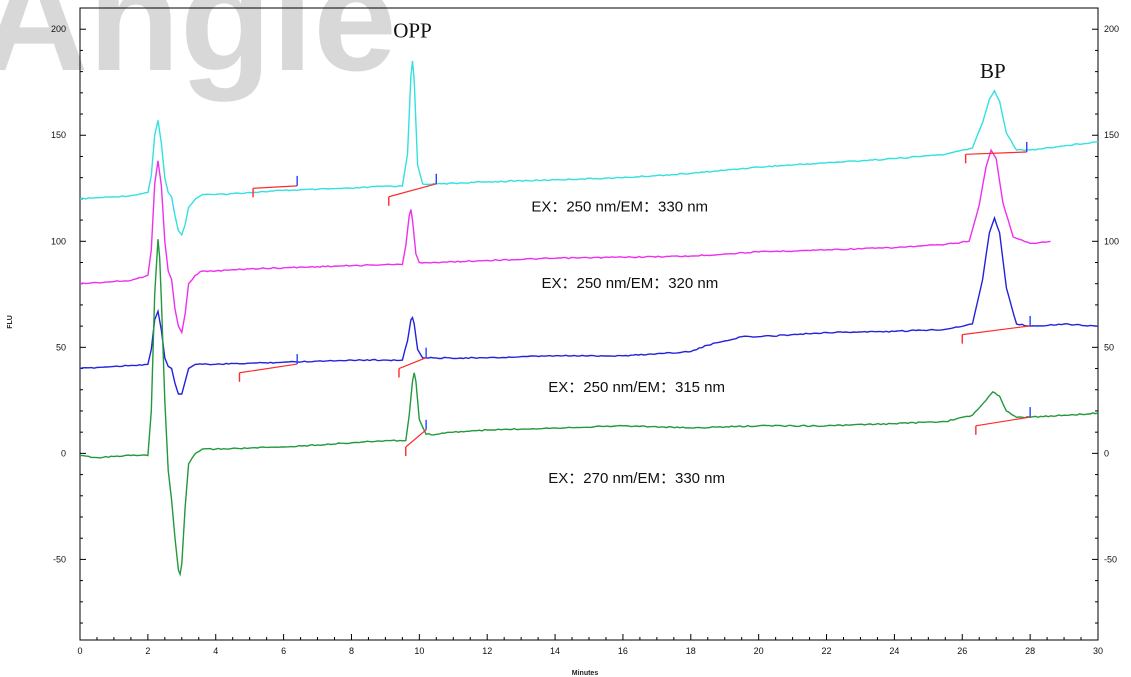  What do you see at coordinates (63, 453) in the screenshot?
I see `y-left-tick-label: 0` at bounding box center [63, 453].